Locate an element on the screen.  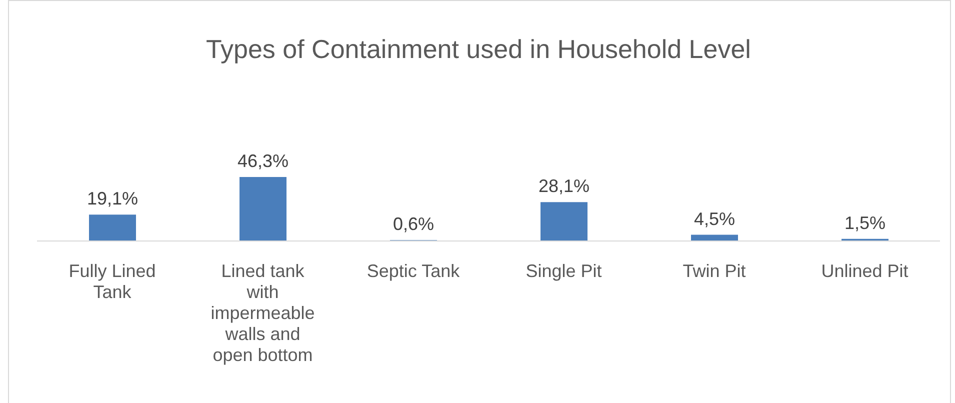
data-label: 1,5% is located at coordinates (865, 222).